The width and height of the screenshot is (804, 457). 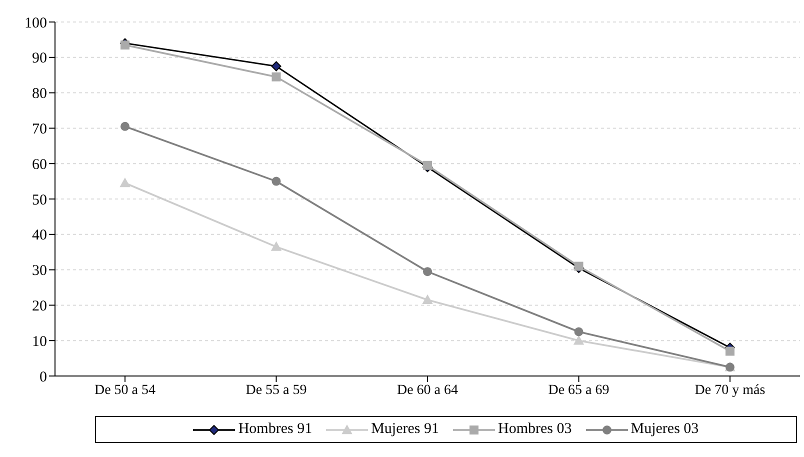 I want to click on x-tick-label: De 65 a 69, so click(x=579, y=390).